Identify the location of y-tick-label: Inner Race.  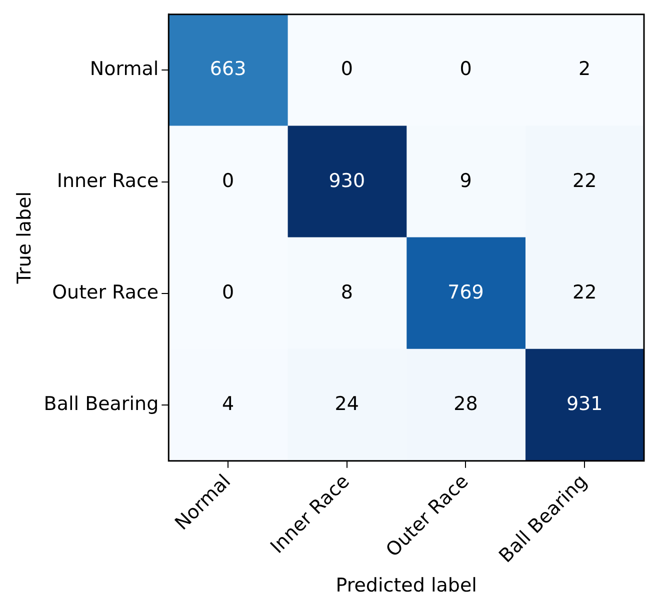
(107, 181).